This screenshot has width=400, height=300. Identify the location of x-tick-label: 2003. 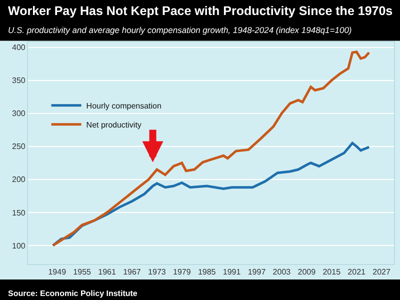
(282, 272).